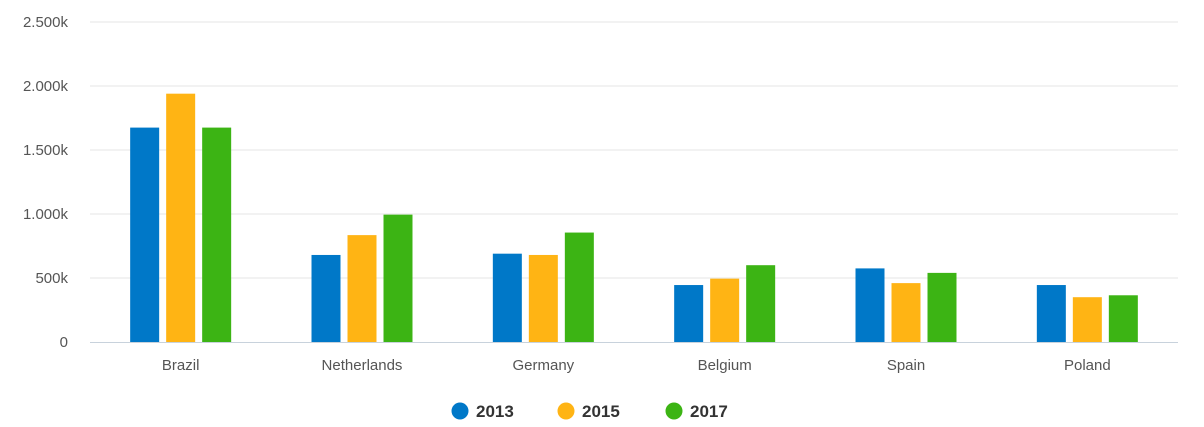 The image size is (1204, 427). I want to click on y-tick-label: 0, so click(64, 342).